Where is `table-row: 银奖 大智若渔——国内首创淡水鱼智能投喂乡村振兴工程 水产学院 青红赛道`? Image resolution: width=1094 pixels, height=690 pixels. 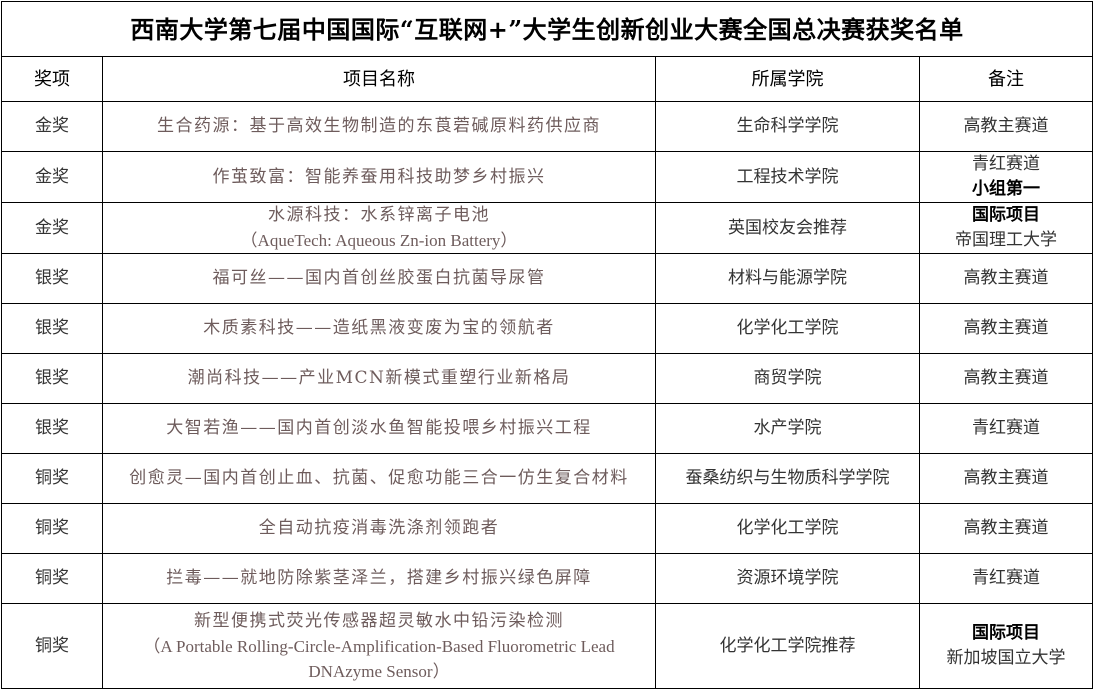
table-row: 银奖 大智若渔——国内首创淡水鱼智能投喂乡村振兴工程 水产学院 青红赛道 is located at coordinates (547, 428).